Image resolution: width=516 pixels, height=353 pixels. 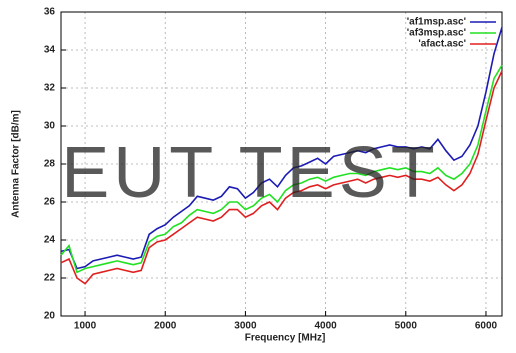 What do you see at coordinates (50, 126) in the screenshot?
I see `y-tick-label: 30` at bounding box center [50, 126].